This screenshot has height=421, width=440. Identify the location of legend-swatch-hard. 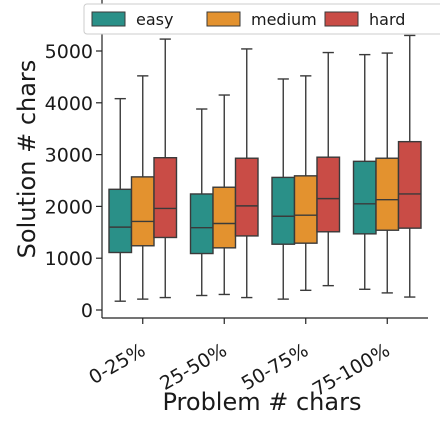
(341, 19).